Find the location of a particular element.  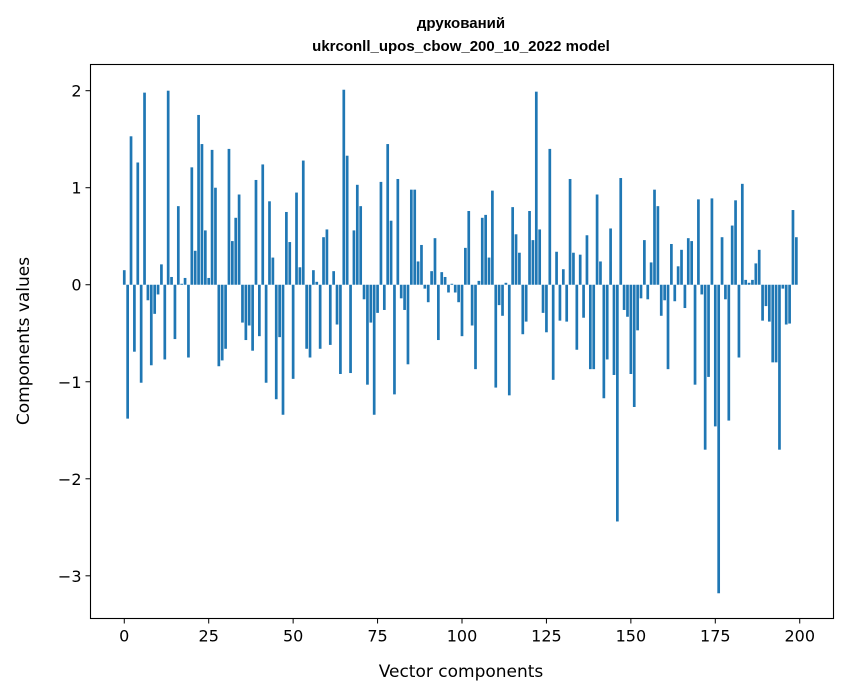

x-tick-label: 75 is located at coordinates (377, 636).